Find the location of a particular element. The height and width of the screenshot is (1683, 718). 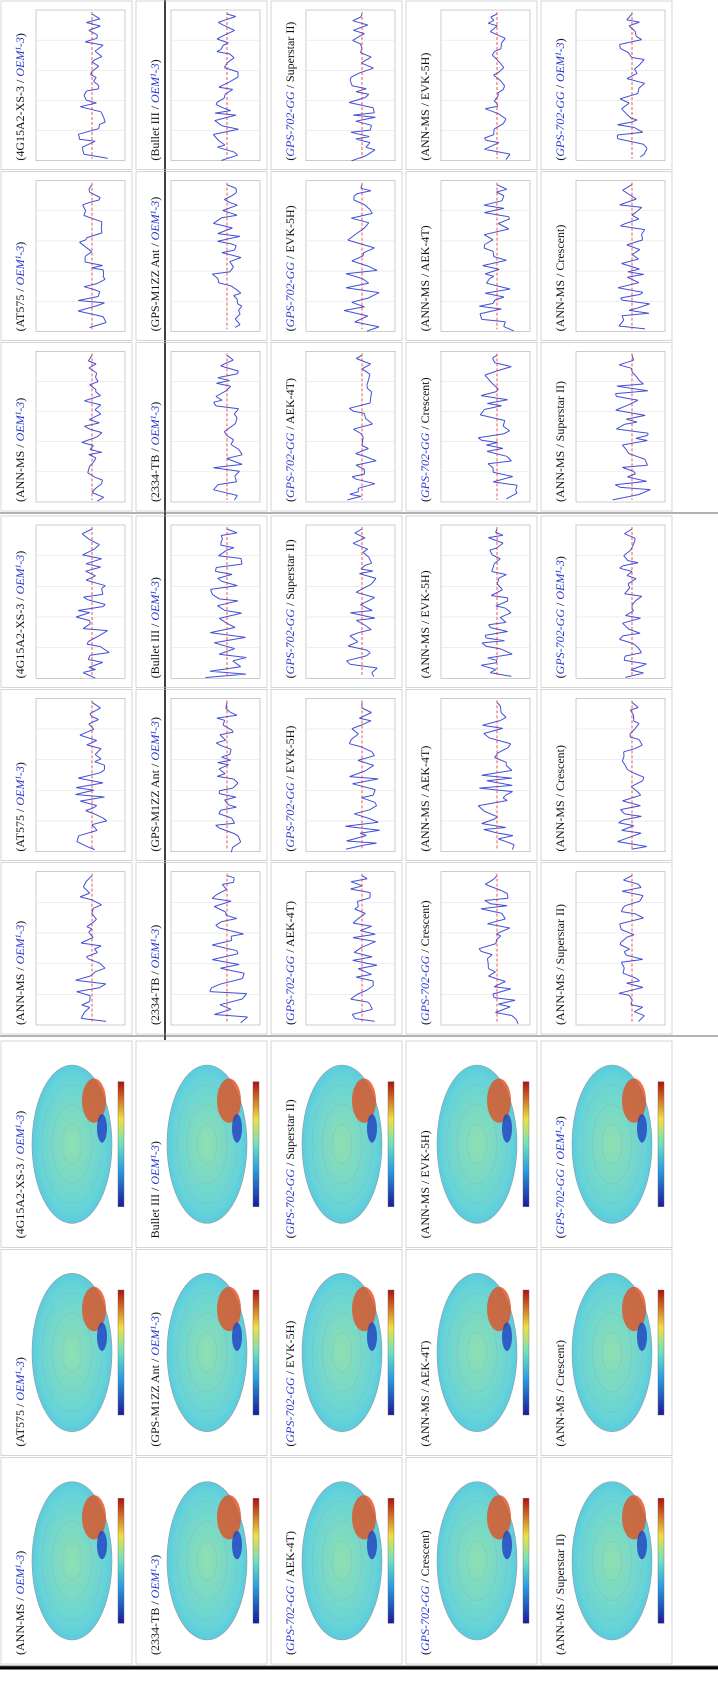

label-part: / Superstar II) is located at coordinates (290, 574).